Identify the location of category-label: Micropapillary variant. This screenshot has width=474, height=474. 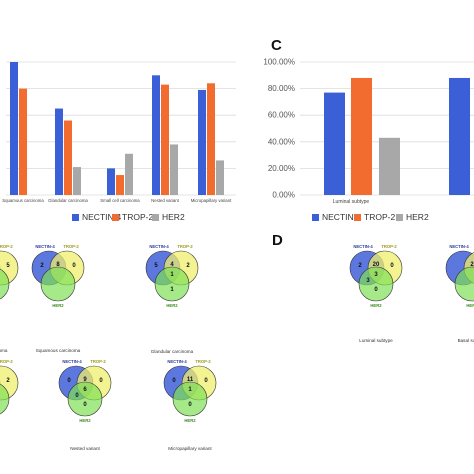
(211, 200).